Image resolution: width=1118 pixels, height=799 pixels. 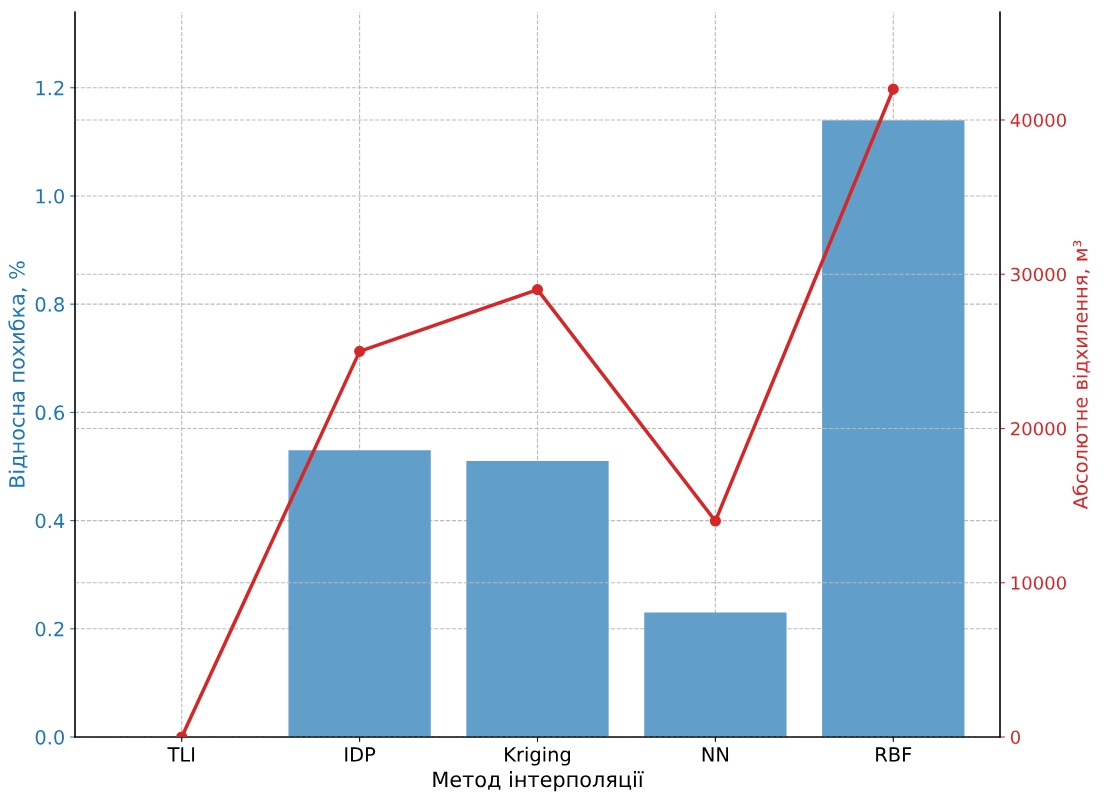 What do you see at coordinates (50, 88) in the screenshot?
I see `y-tick-label: 1.2` at bounding box center [50, 88].